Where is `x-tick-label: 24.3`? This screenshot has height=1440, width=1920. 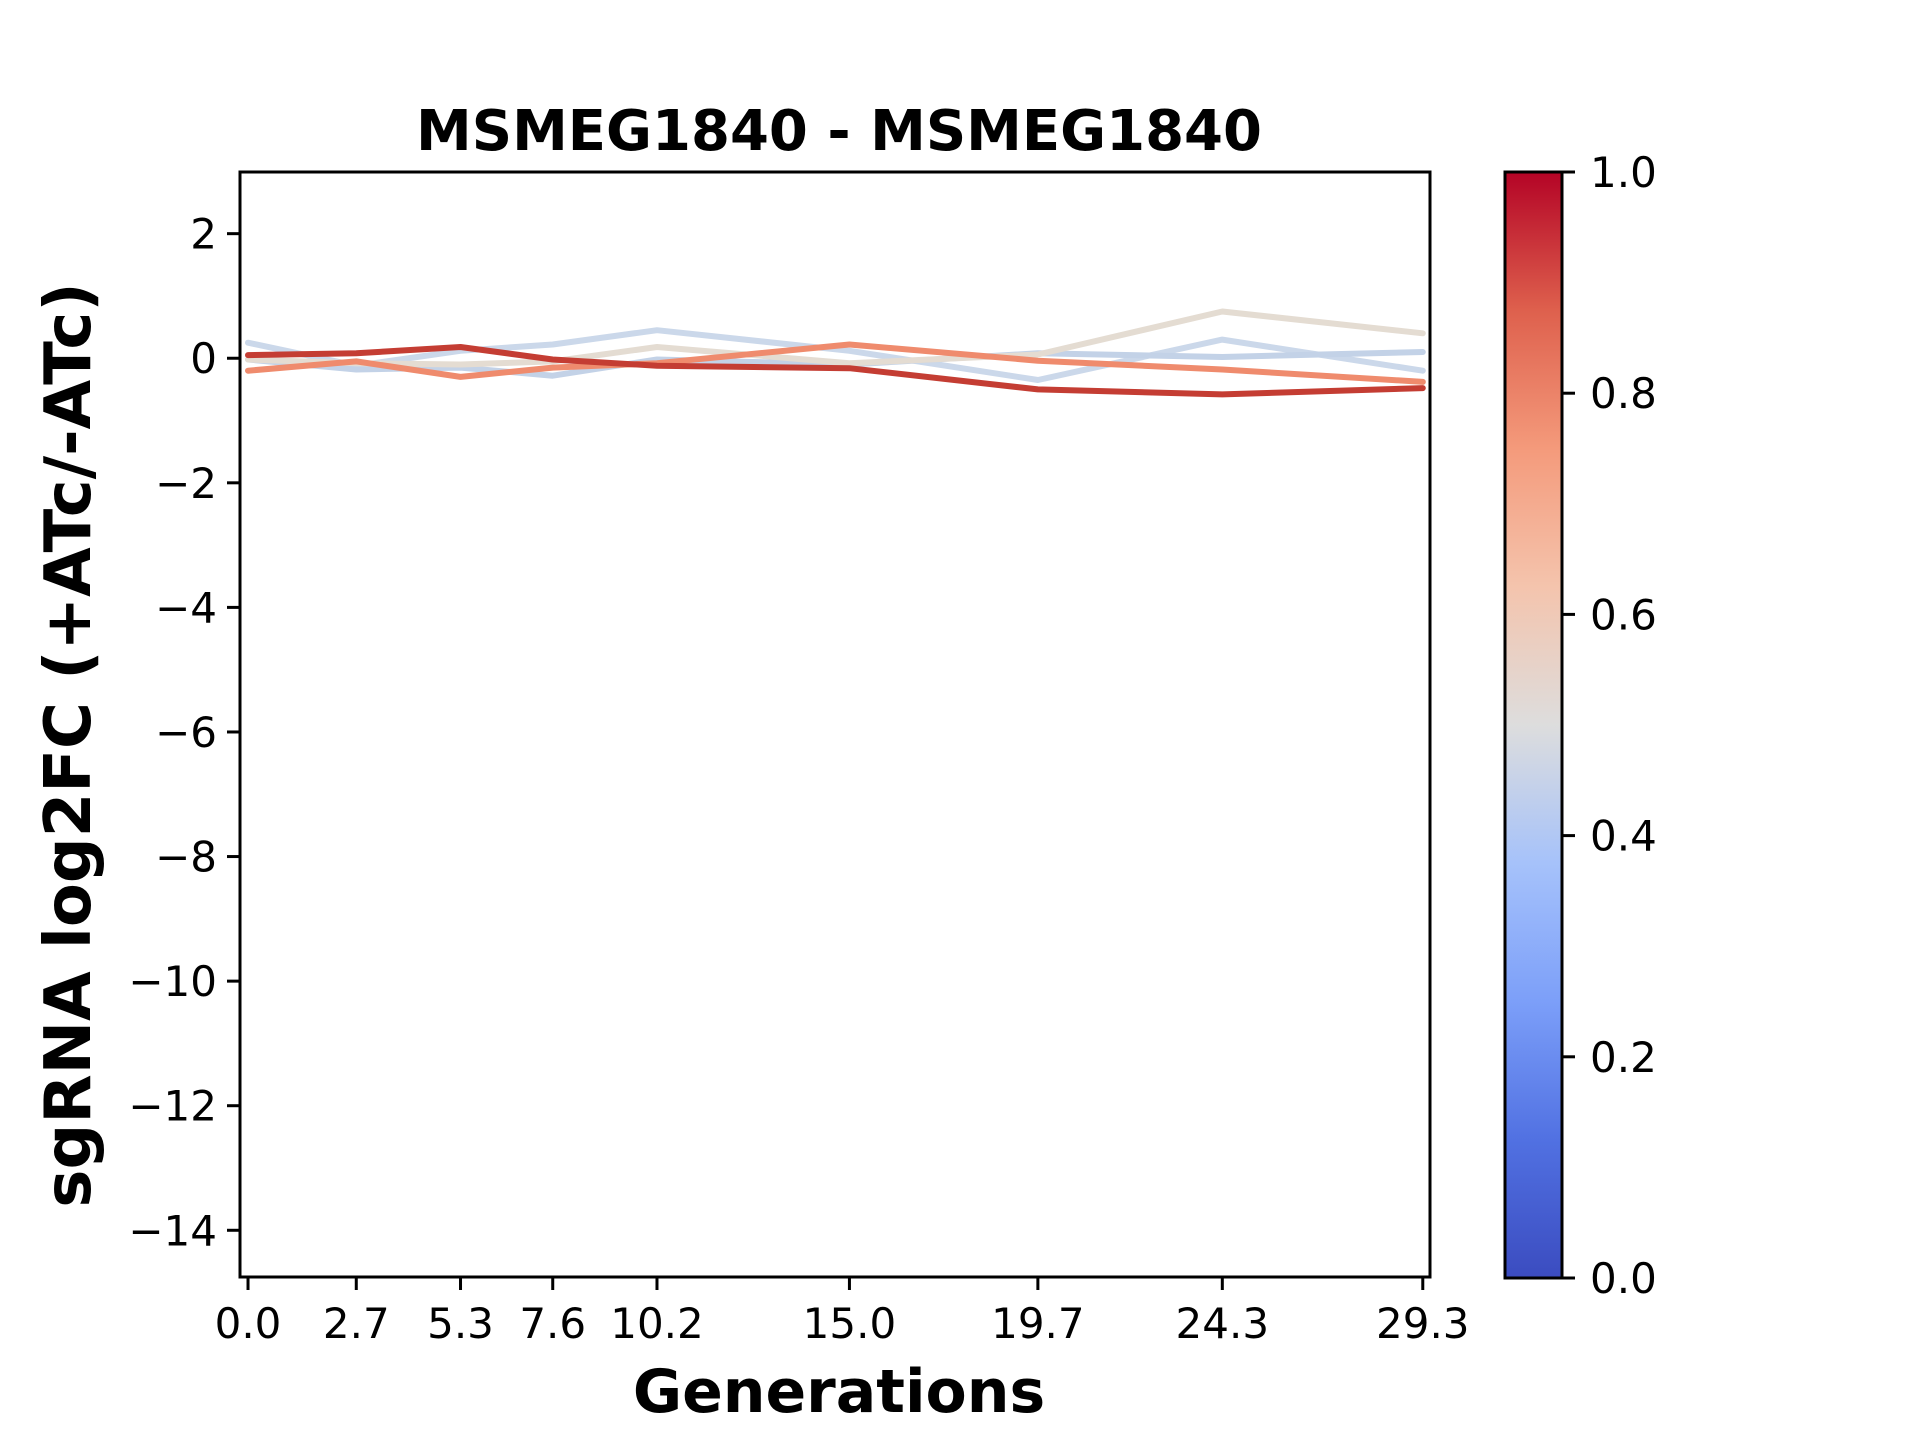 x-tick-label: 24.3 is located at coordinates (1223, 1323).